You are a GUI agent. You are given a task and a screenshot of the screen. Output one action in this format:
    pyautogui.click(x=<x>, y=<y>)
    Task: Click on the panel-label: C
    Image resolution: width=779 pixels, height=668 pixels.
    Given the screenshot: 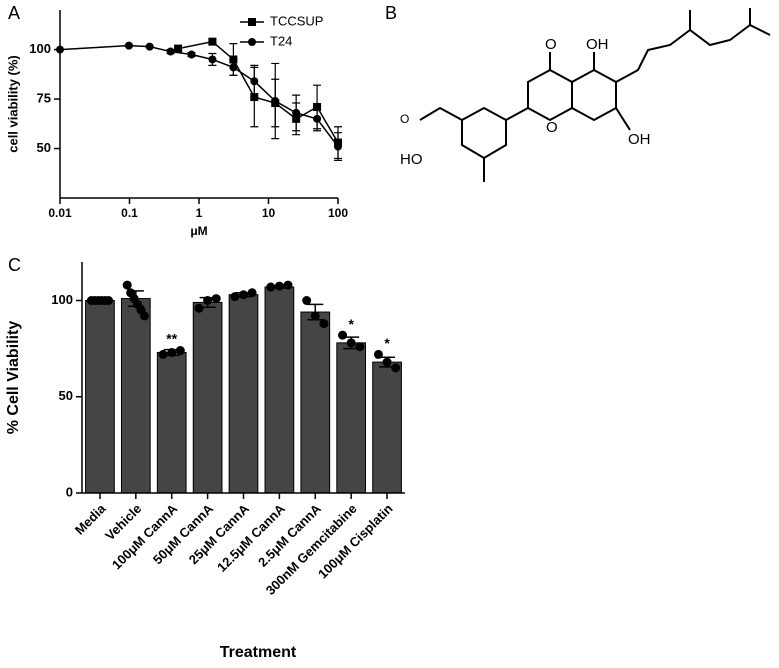 What is the action you would take?
    pyautogui.click(x=14, y=265)
    